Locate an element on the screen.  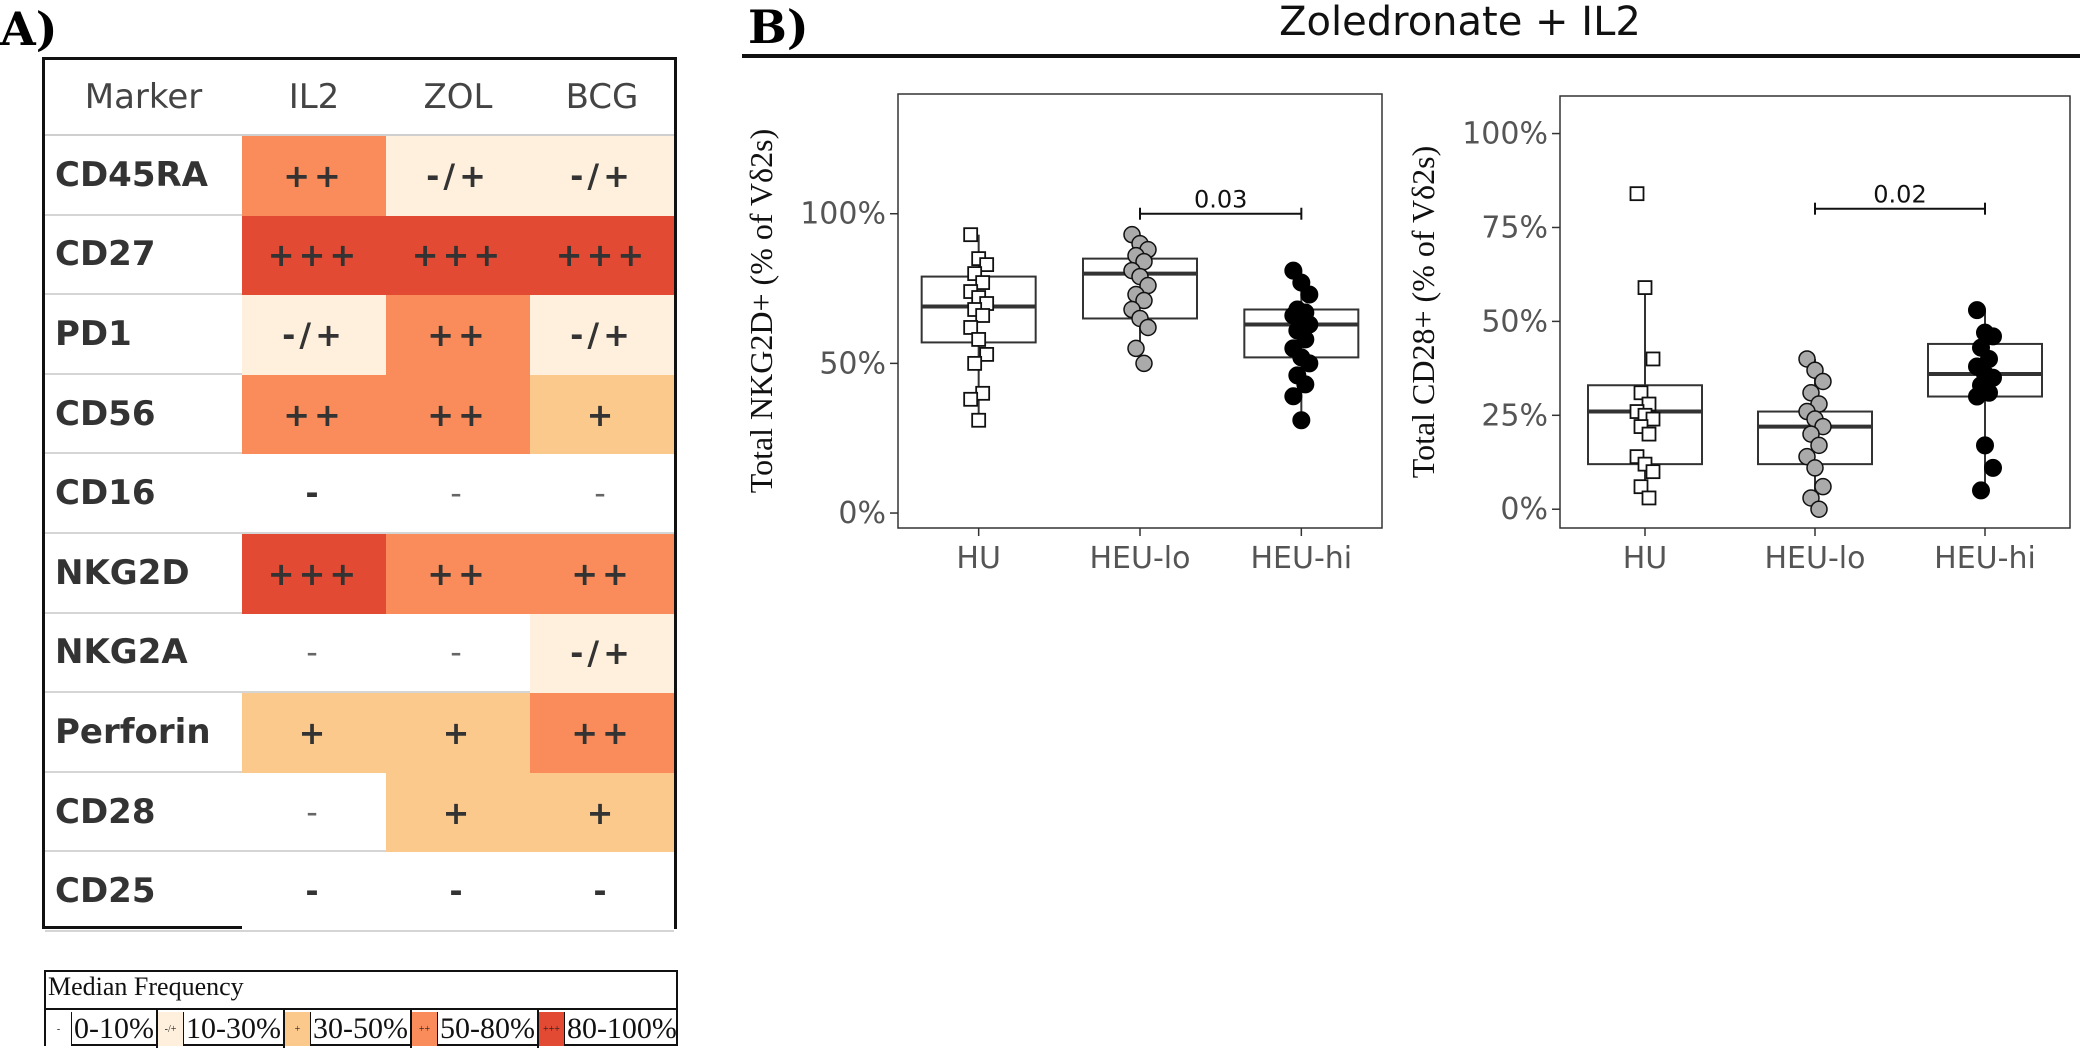
marker-label: PD1 is located at coordinates (143, 335).